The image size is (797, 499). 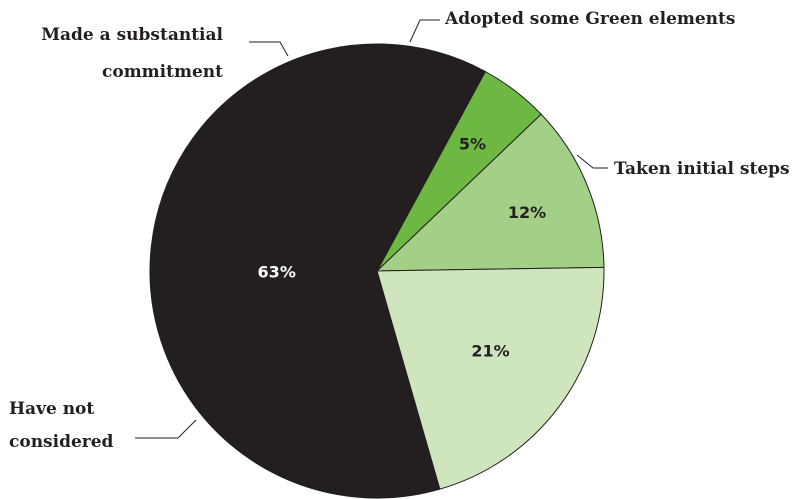 What do you see at coordinates (702, 169) in the screenshot?
I see `category-label: Taken initial steps` at bounding box center [702, 169].